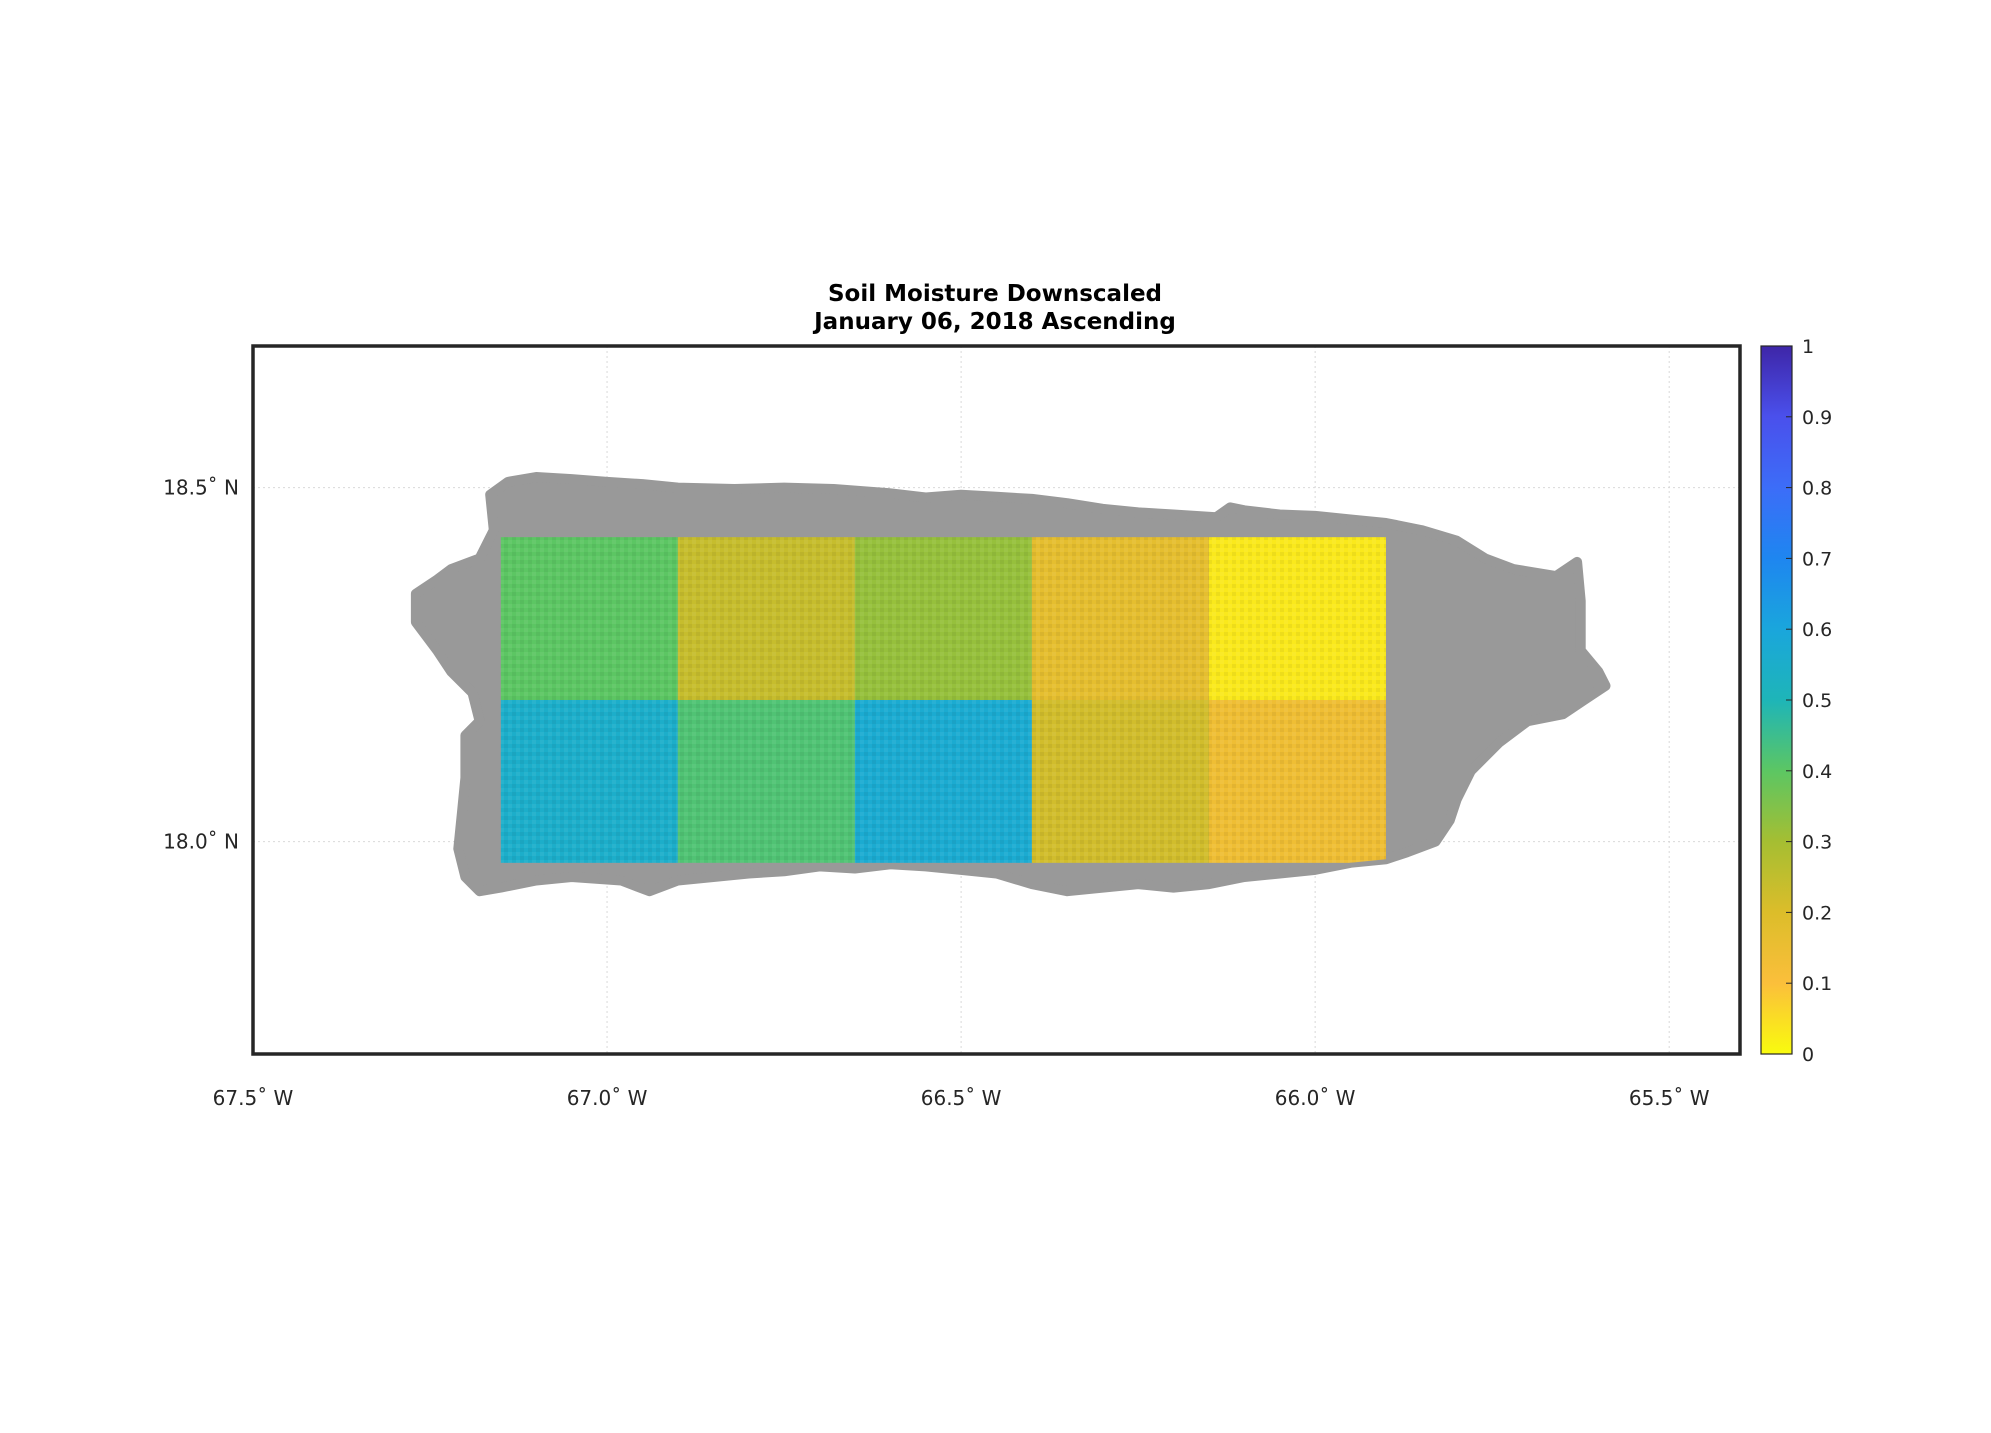 This screenshot has width=1991, height=1433. Describe the element at coordinates (1817, 559) in the screenshot. I see `colorbar-tick-label: 0.7` at that location.